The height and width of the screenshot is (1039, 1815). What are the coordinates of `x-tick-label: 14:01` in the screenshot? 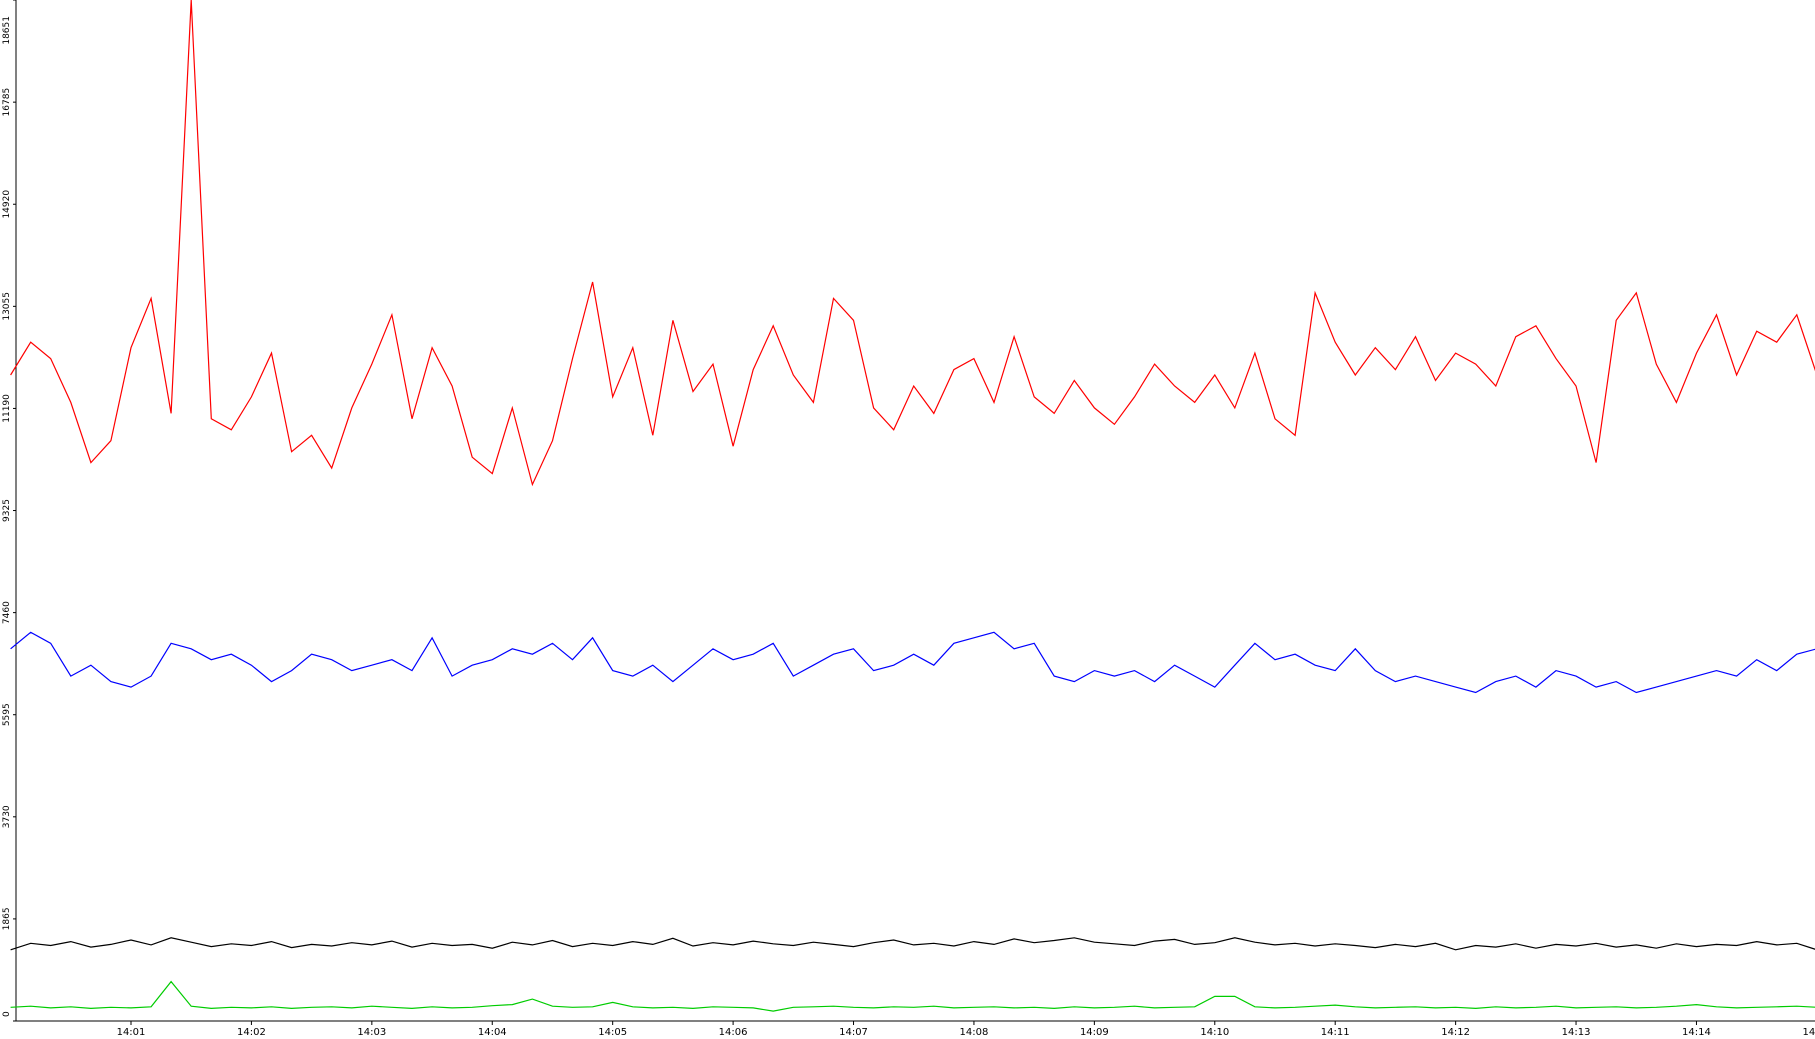 It's located at (131, 1032).